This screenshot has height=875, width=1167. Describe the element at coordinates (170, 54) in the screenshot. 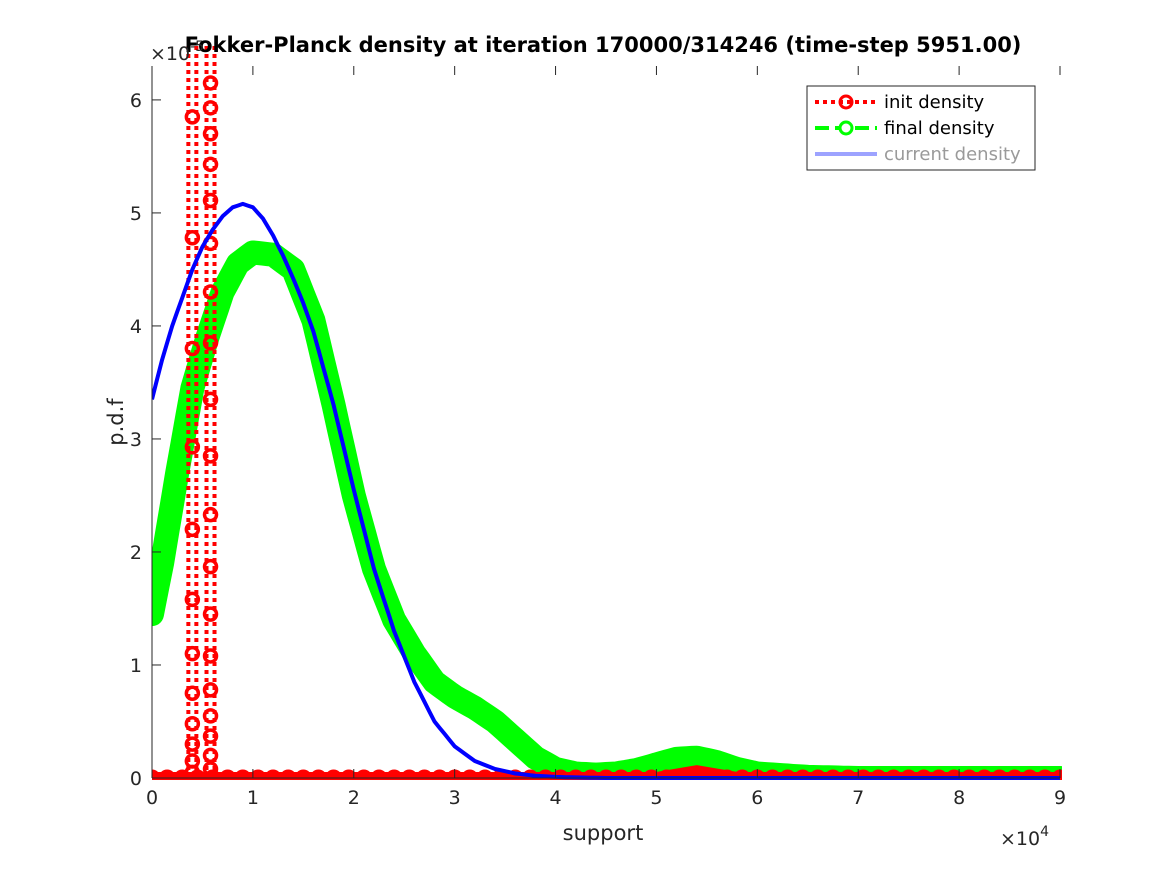

I see `y-multiplier-base: ×10` at that location.